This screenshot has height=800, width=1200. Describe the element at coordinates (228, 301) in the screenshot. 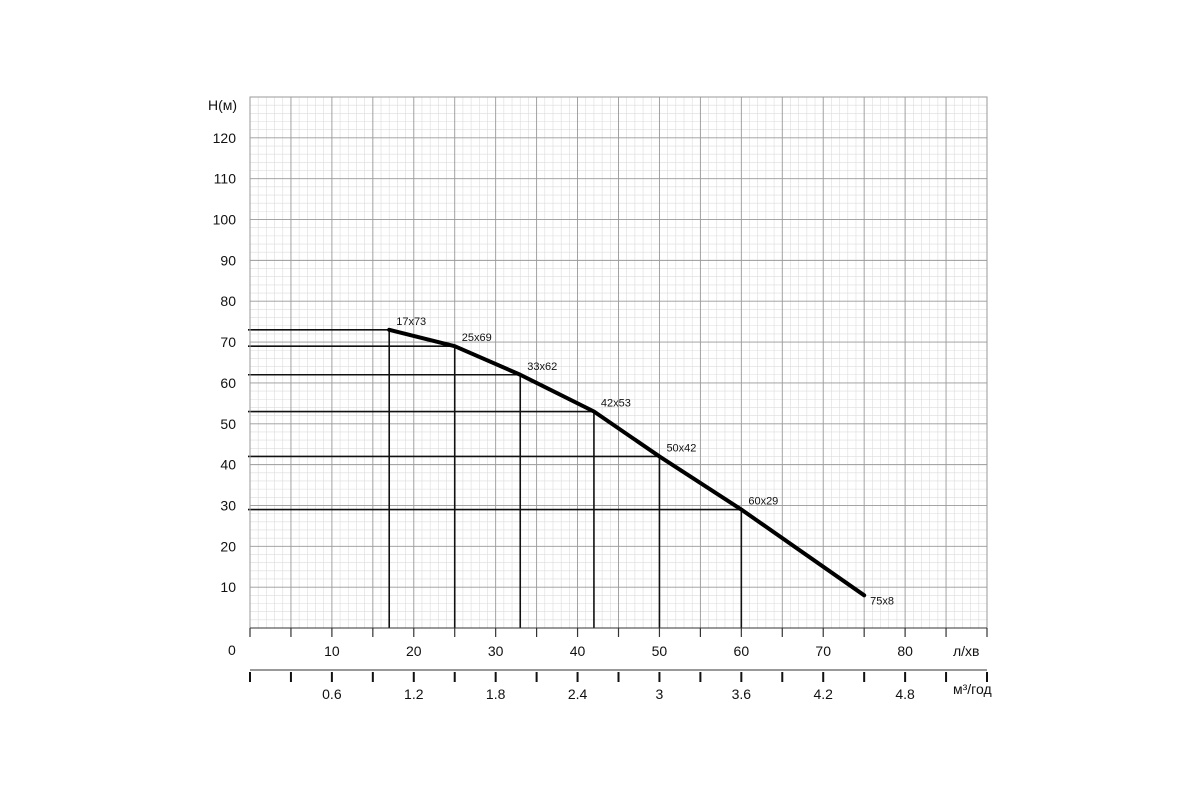

I see `y-tick-label: 80` at that location.